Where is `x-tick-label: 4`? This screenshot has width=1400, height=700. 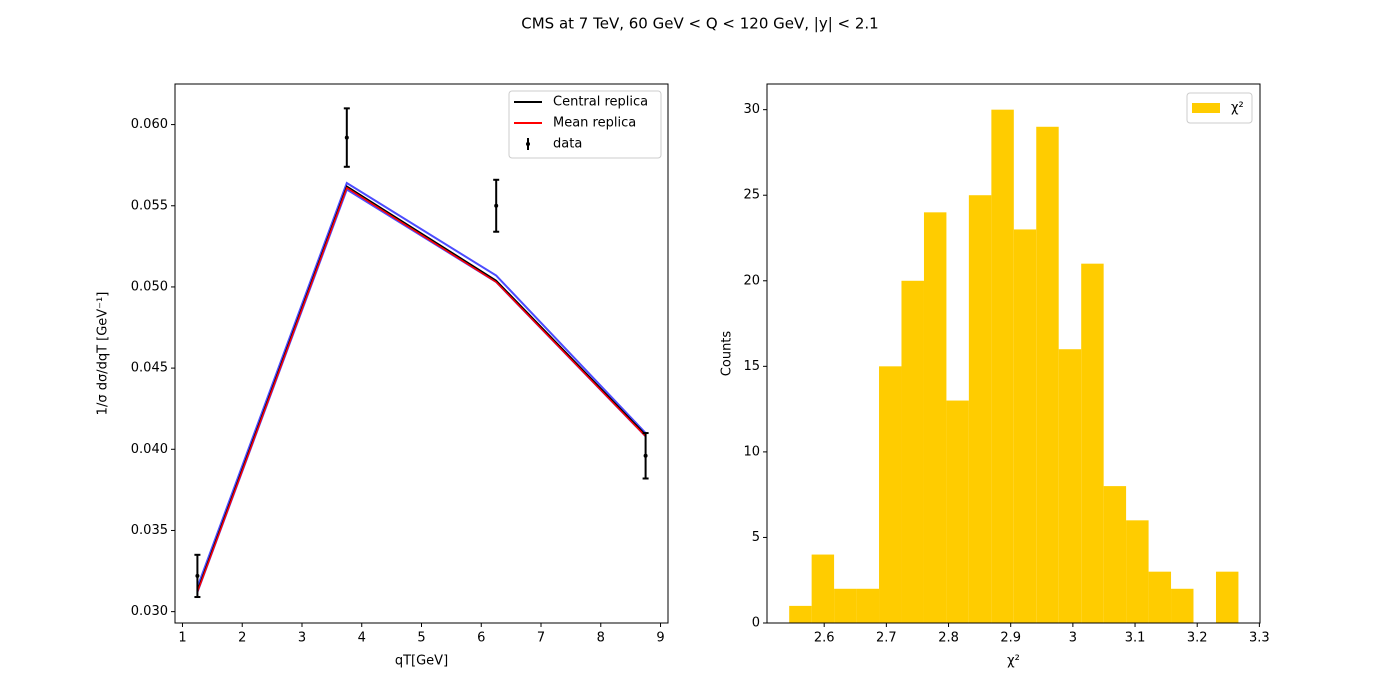 x-tick-label: 4 is located at coordinates (362, 638).